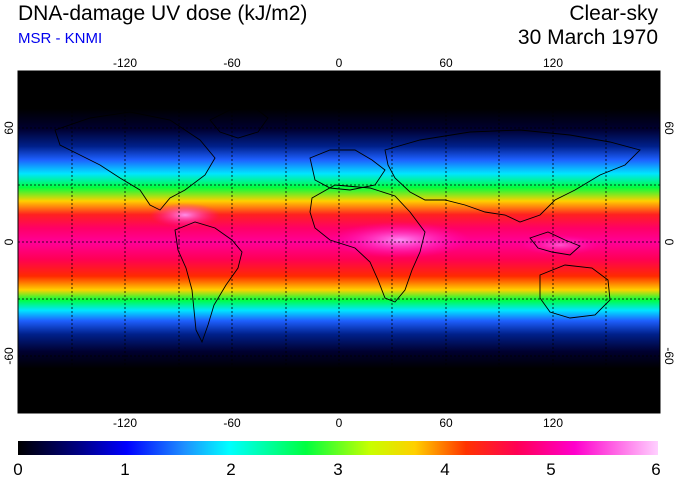  I want to click on lon-tick-bottom: 120, so click(553, 423).